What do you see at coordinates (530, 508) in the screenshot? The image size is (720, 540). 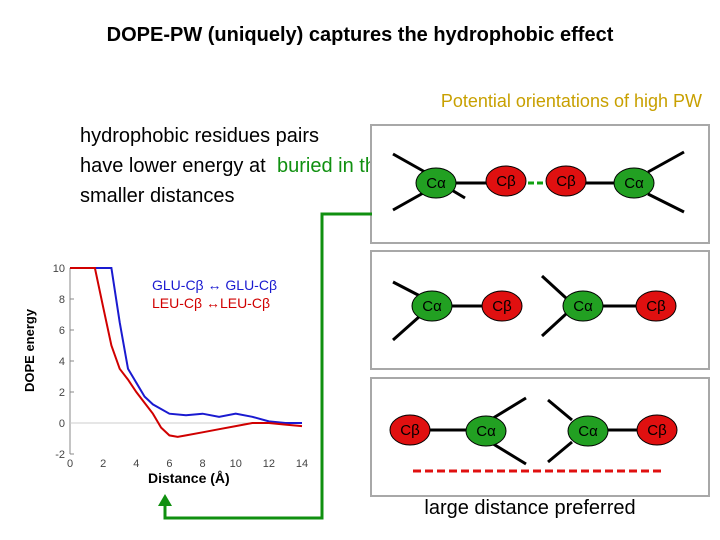 I see `bottom-note: large distance preferred` at bounding box center [530, 508].